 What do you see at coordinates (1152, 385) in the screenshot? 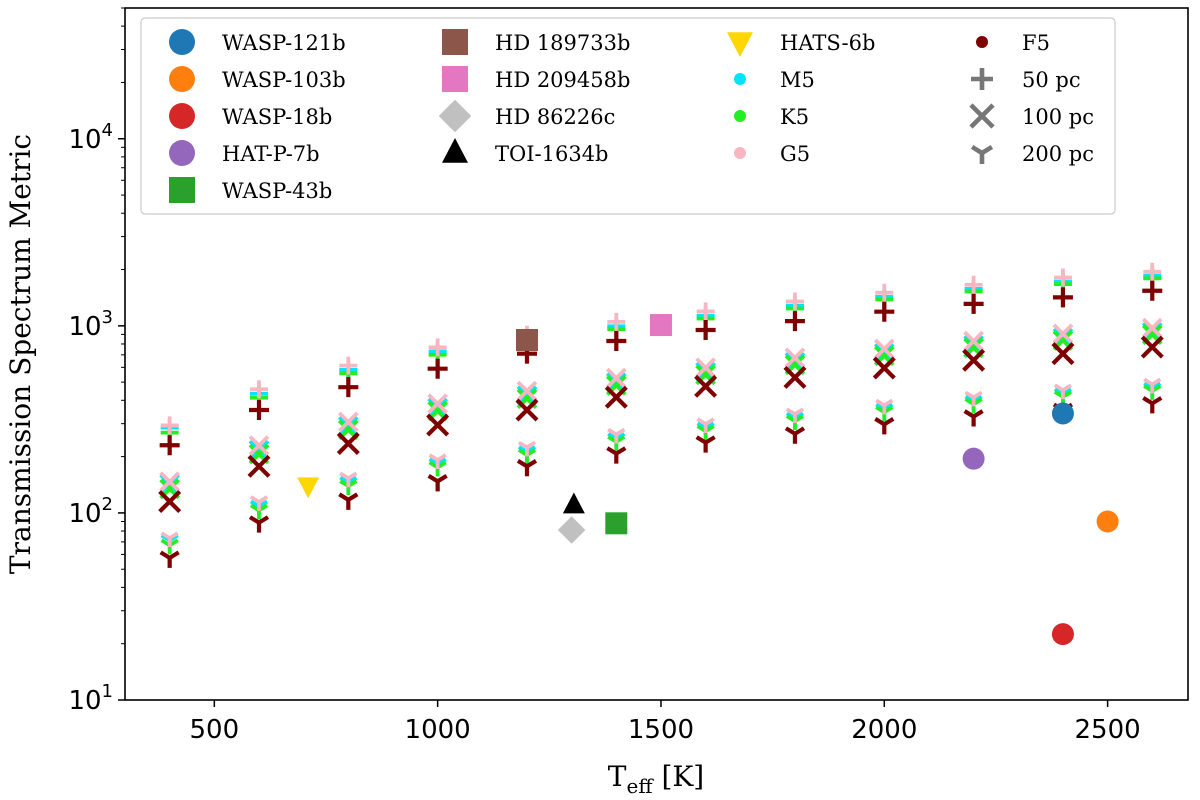
I see `point-G5-2600K-200pc` at bounding box center [1152, 385].